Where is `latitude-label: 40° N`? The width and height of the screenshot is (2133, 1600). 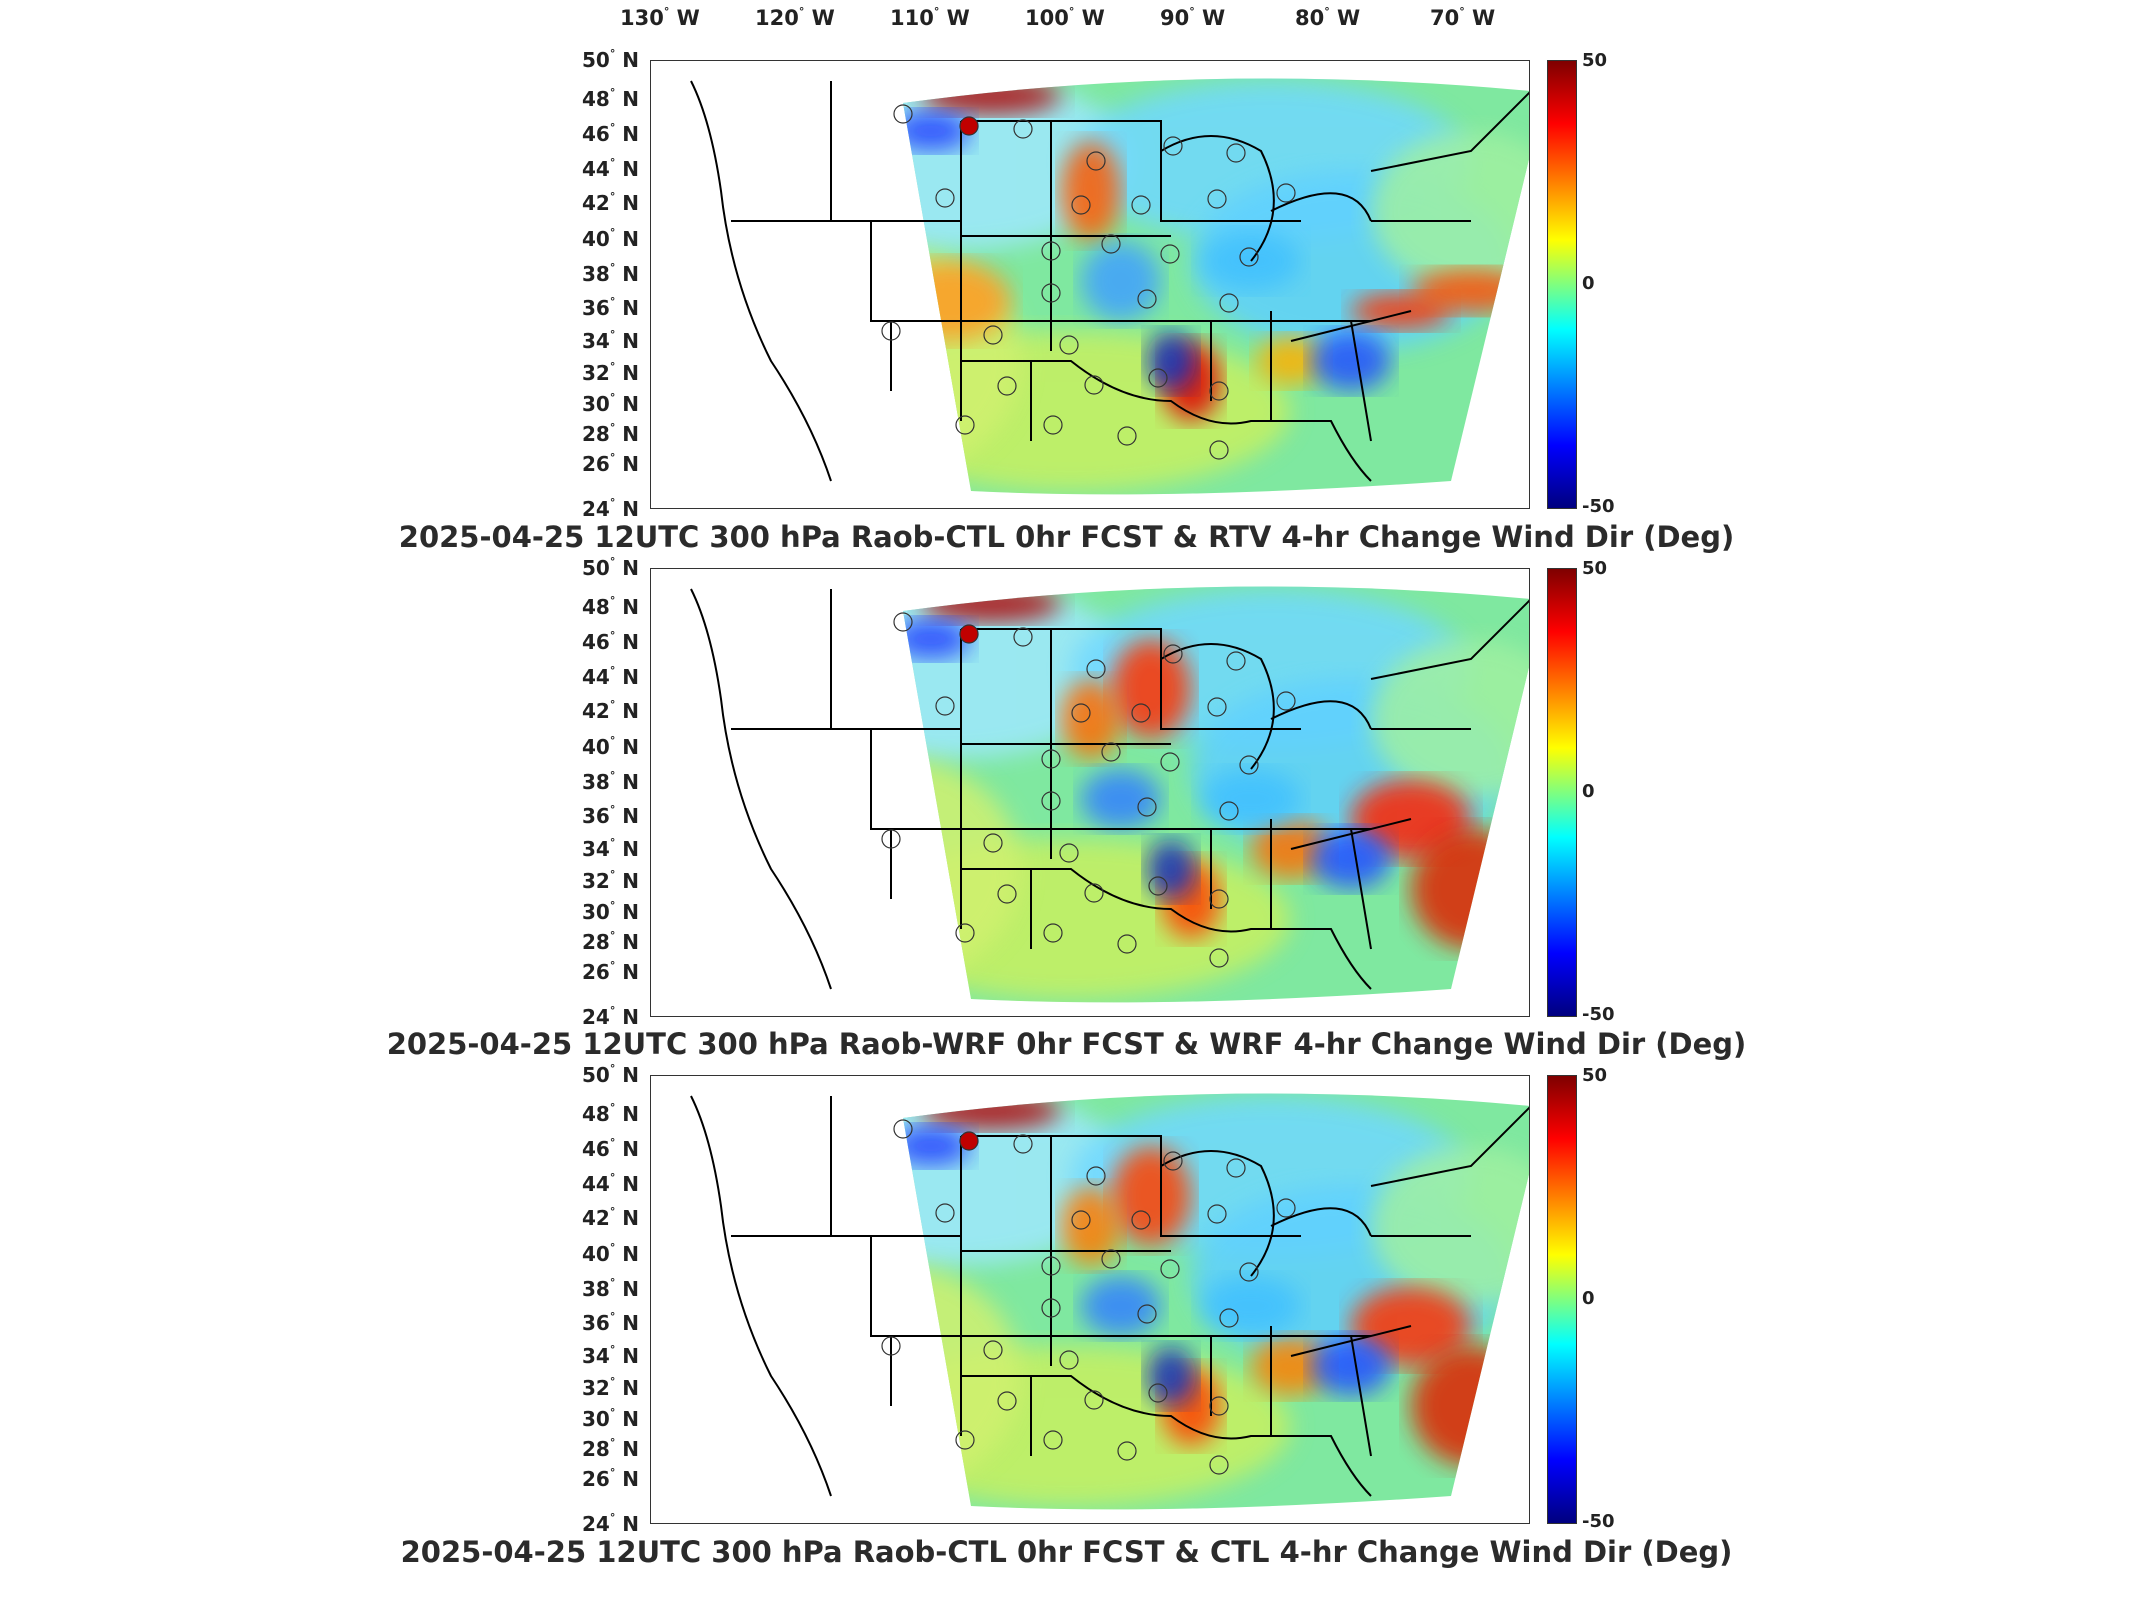 latitude-label: 40° N is located at coordinates (611, 746).